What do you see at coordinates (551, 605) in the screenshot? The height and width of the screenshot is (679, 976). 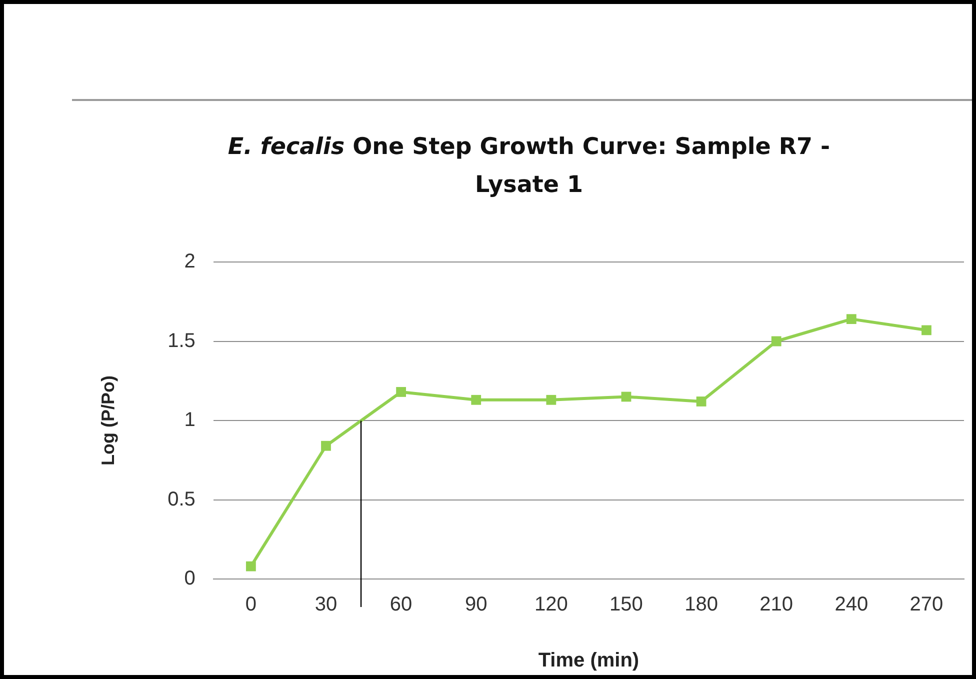 I see `x-tick-label: 120` at bounding box center [551, 605].